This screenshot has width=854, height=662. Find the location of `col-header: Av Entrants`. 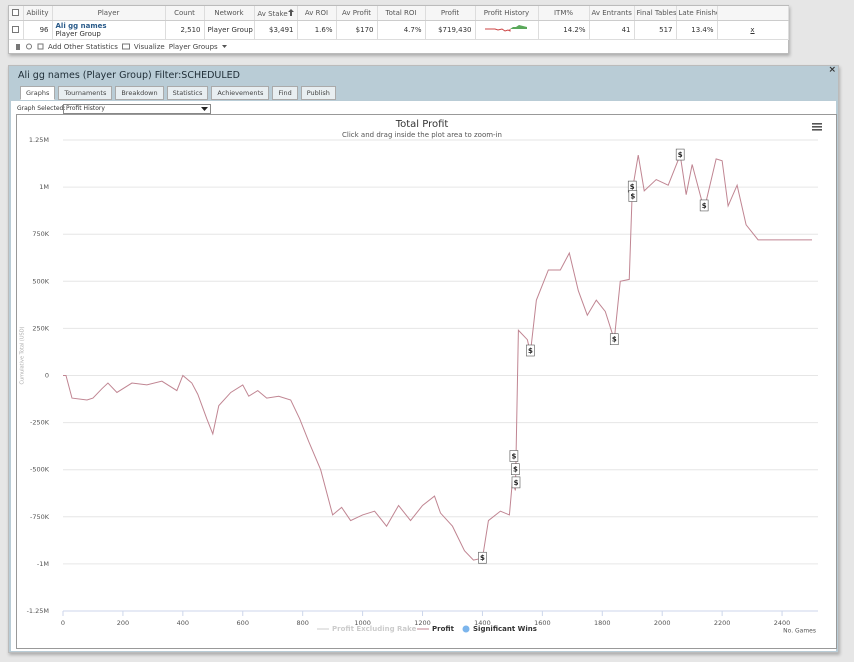

col-header: Av Entrants is located at coordinates (612, 13).